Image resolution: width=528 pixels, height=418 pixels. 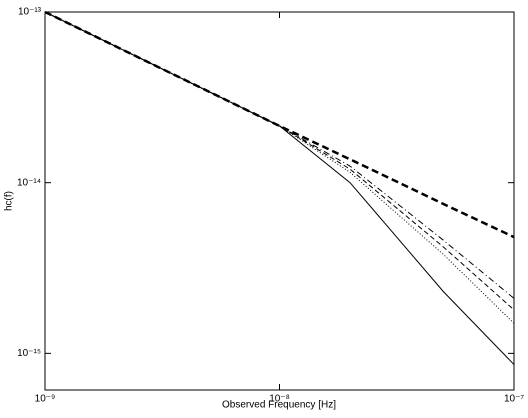 What do you see at coordinates (279, 405) in the screenshot?
I see `x-axis-label: Observed Frequency [Hz]` at bounding box center [279, 405].